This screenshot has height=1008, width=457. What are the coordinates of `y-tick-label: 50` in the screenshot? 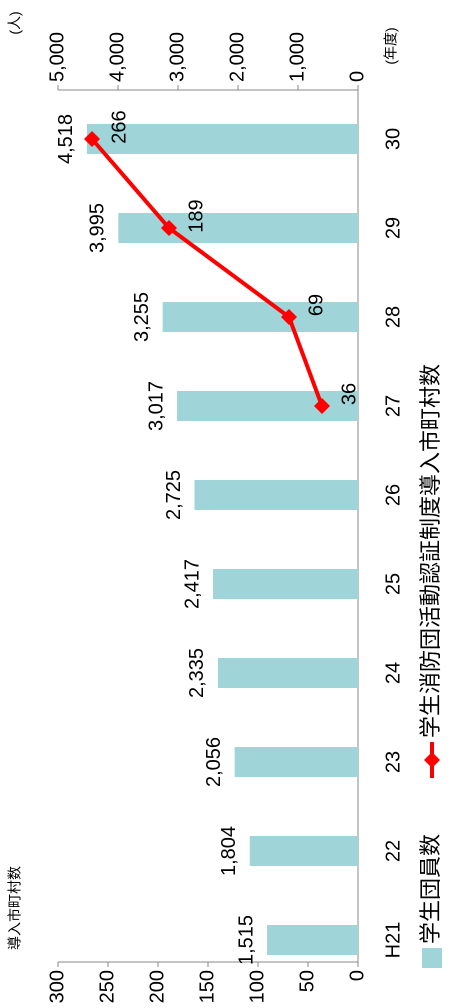 It's located at (307, 981).